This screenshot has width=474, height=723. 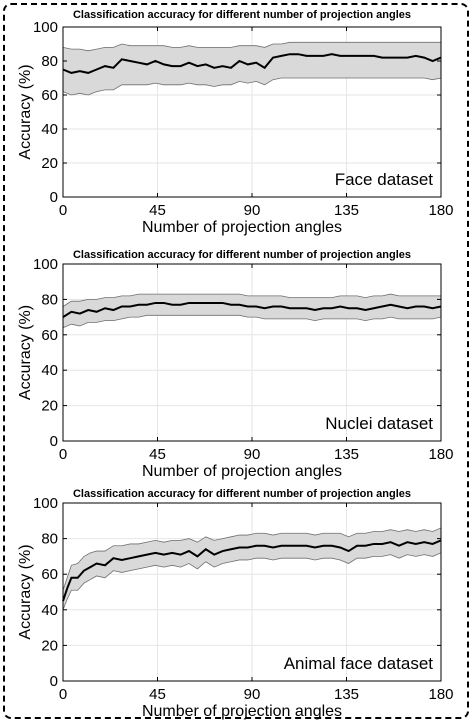 I want to click on dataset-label: Nuclei dataset, so click(x=379, y=423).